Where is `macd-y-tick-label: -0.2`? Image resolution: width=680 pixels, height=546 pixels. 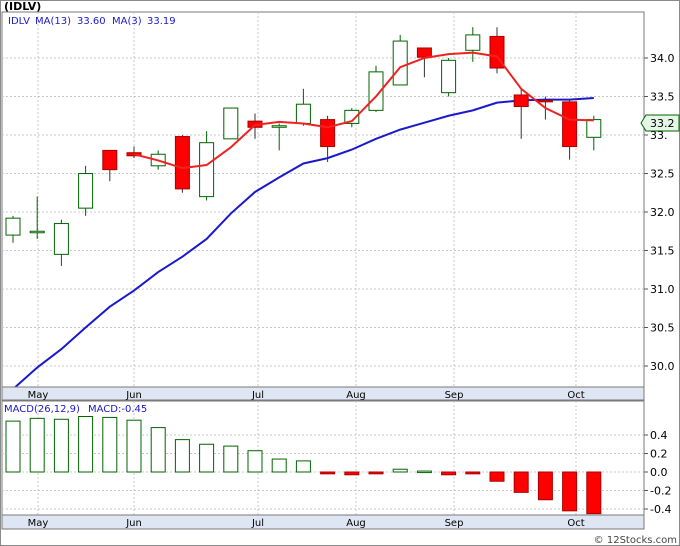 macd-y-tick-label: -0.2 is located at coordinates (660, 491).